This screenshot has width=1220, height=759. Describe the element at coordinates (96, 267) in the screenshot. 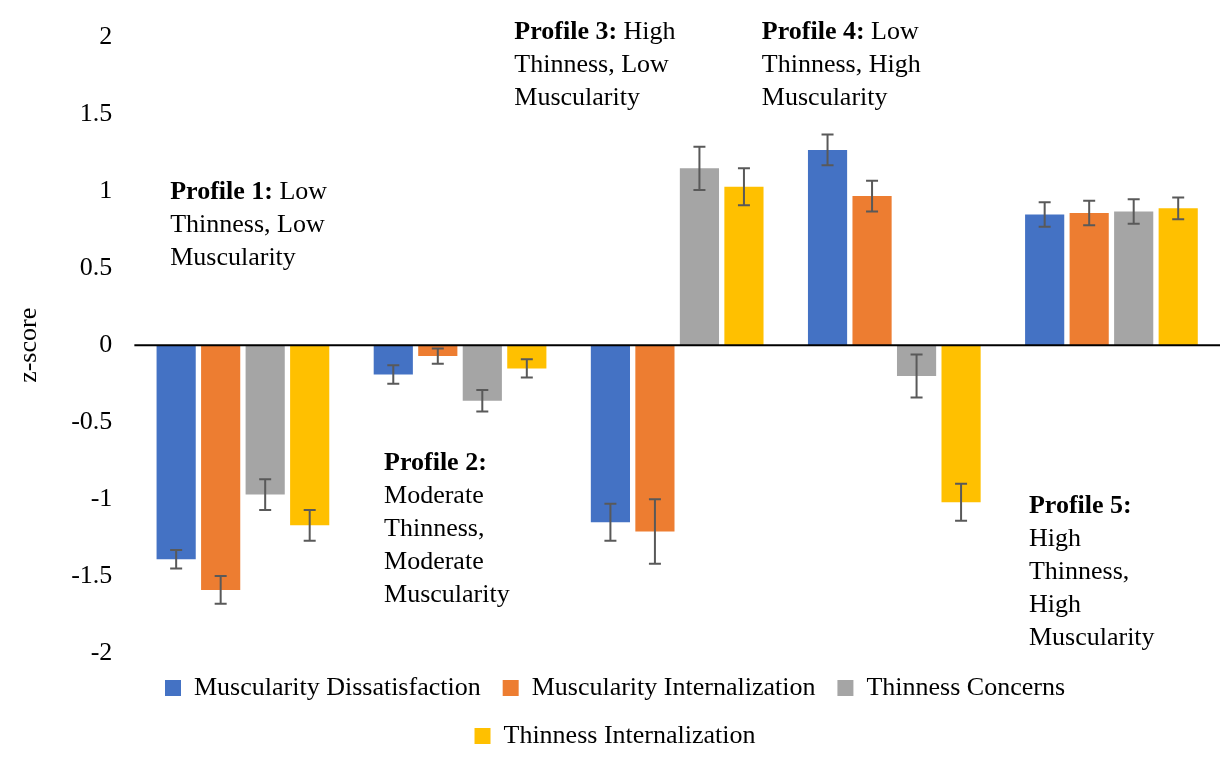

I see `y-tick-label: 0.5` at that location.